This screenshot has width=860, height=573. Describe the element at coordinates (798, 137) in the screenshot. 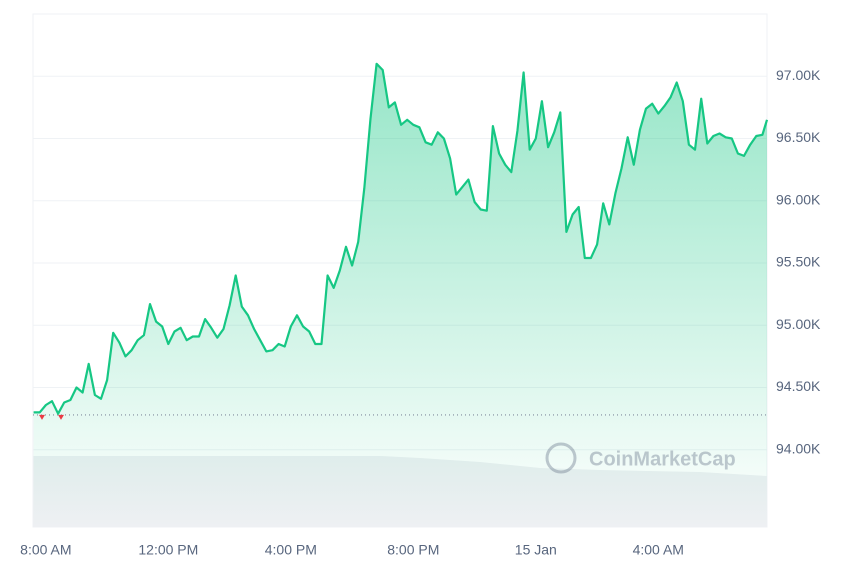

I see `y-tick-label: 96.50K` at that location.